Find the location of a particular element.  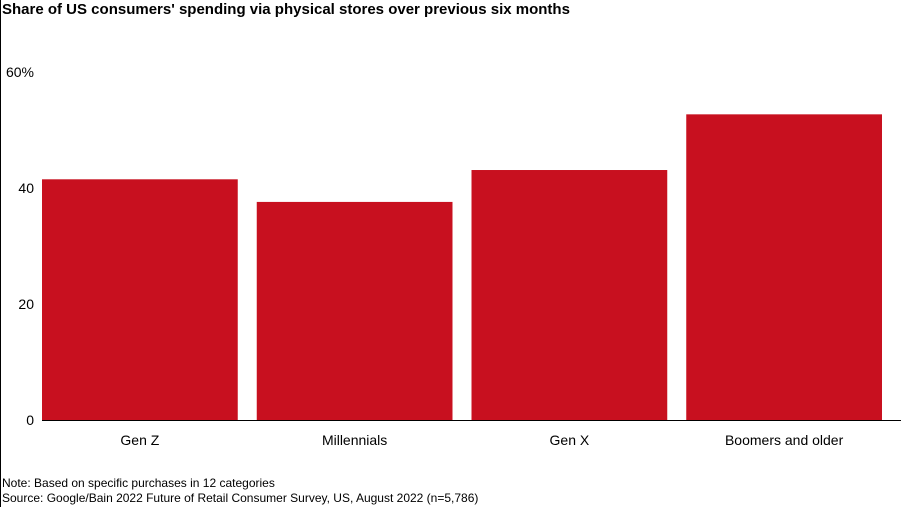

y-tick-label: 40 is located at coordinates (26, 188).